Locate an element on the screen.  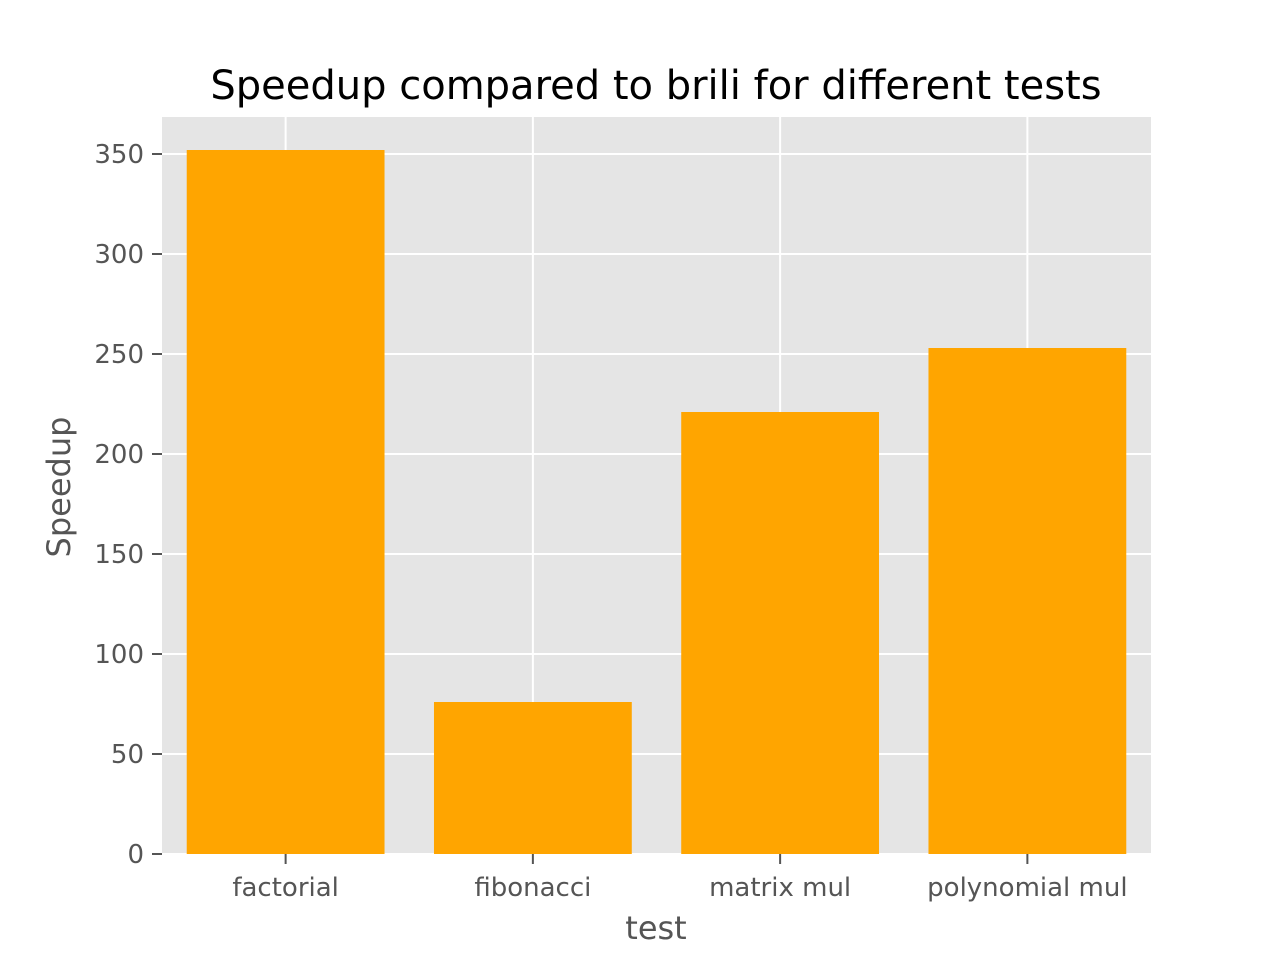
y-tick-label: 0 is located at coordinates (135, 855).